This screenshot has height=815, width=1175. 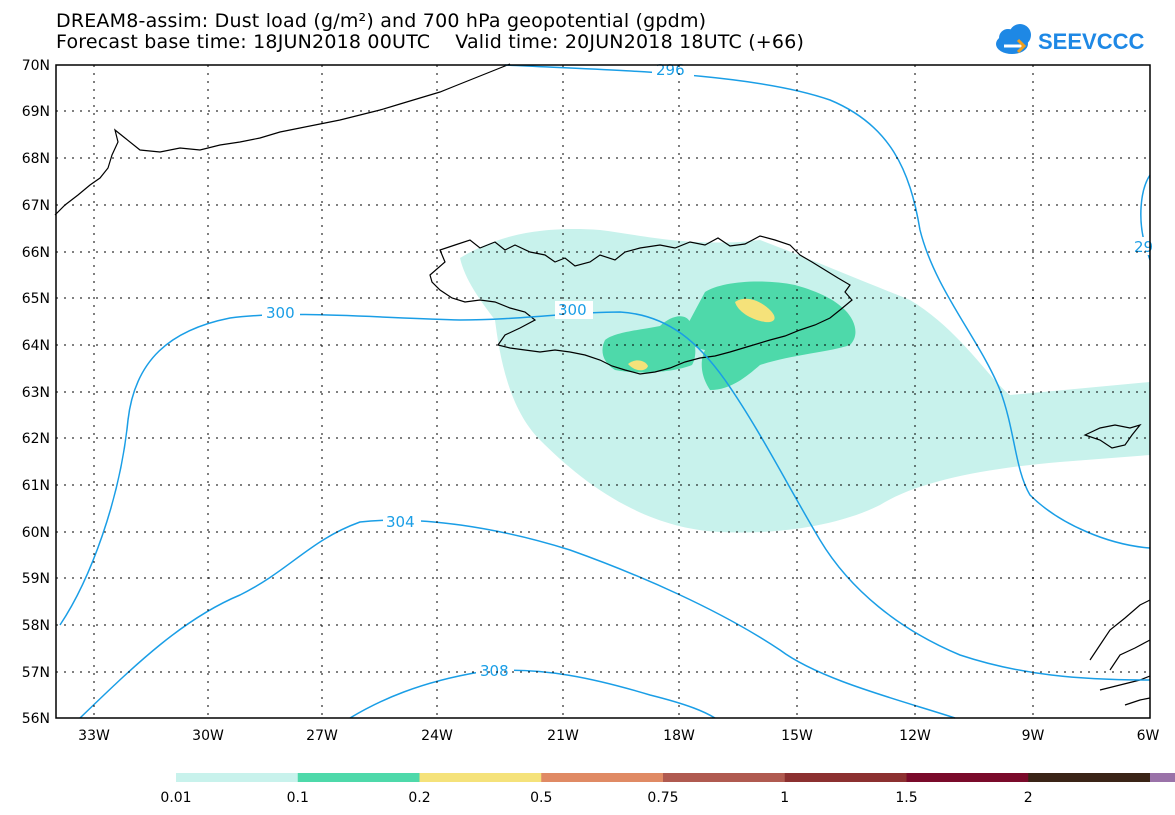 I want to click on legend-tick-label: 1, so click(x=784, y=798).